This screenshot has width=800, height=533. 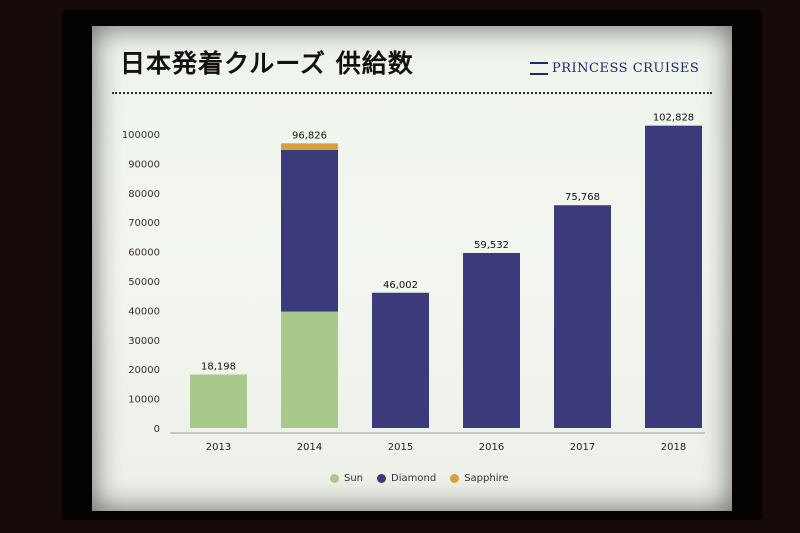 What do you see at coordinates (414, 478) in the screenshot?
I see `legend-label: Diamond` at bounding box center [414, 478].